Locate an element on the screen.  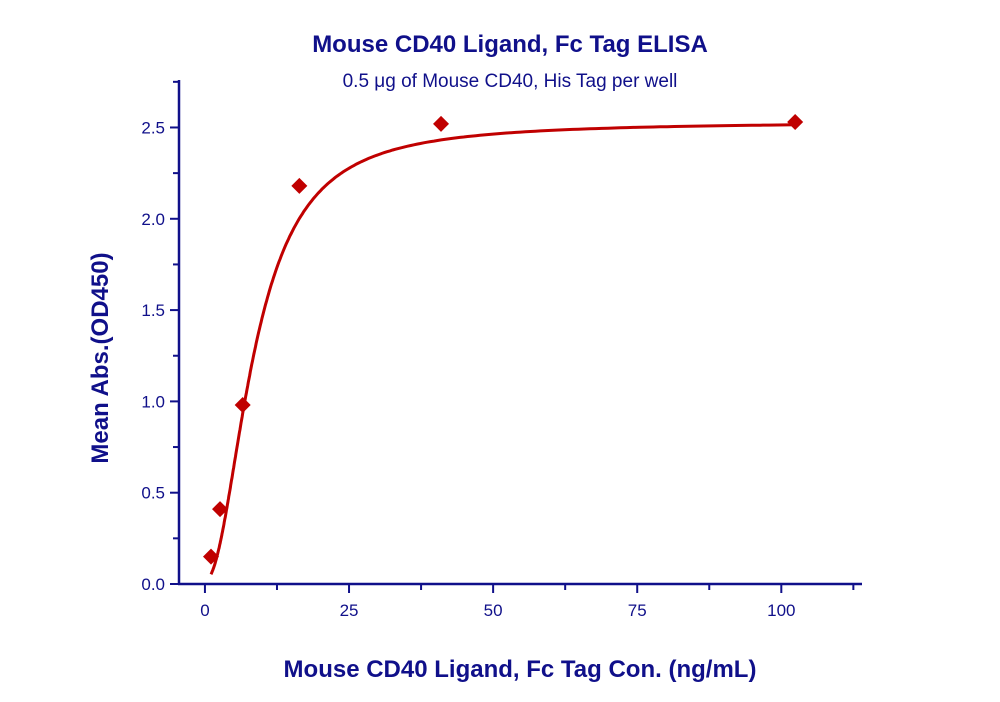
y-tick-label: 2.5 is located at coordinates (153, 127).